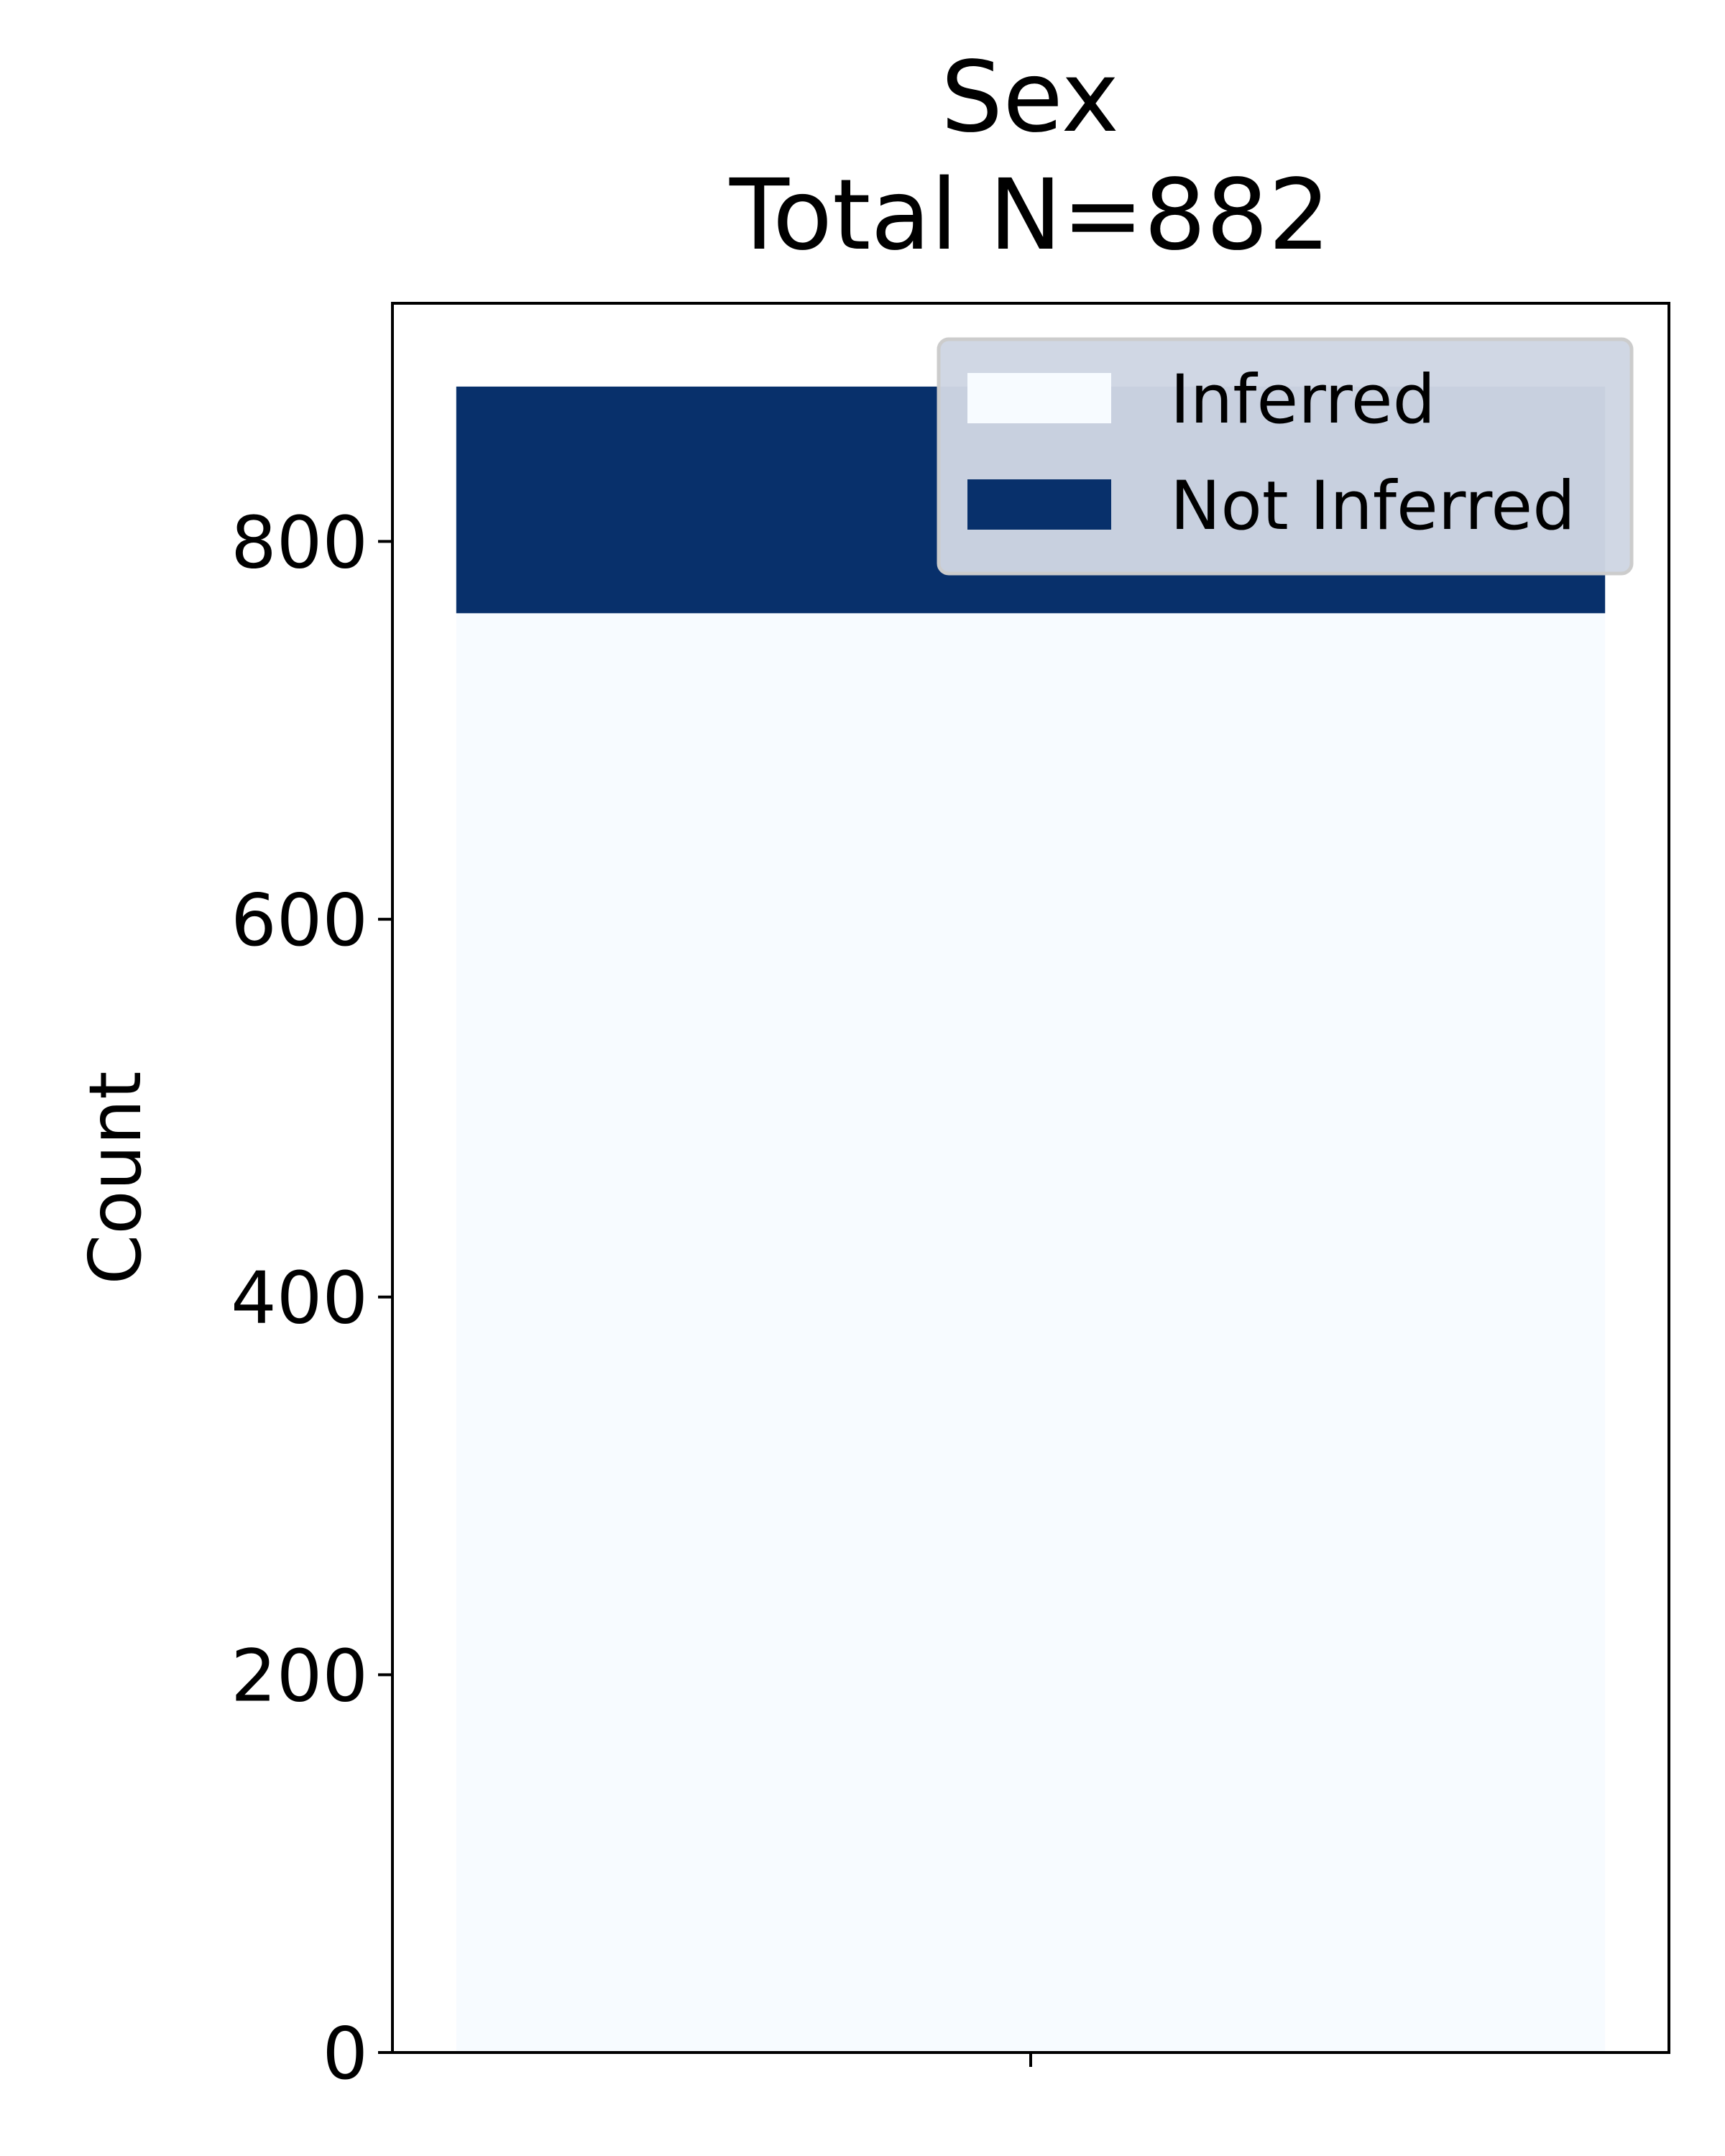 The height and width of the screenshot is (2156, 1725). What do you see at coordinates (115, 1178) in the screenshot?
I see `y-axis-label: Count` at bounding box center [115, 1178].